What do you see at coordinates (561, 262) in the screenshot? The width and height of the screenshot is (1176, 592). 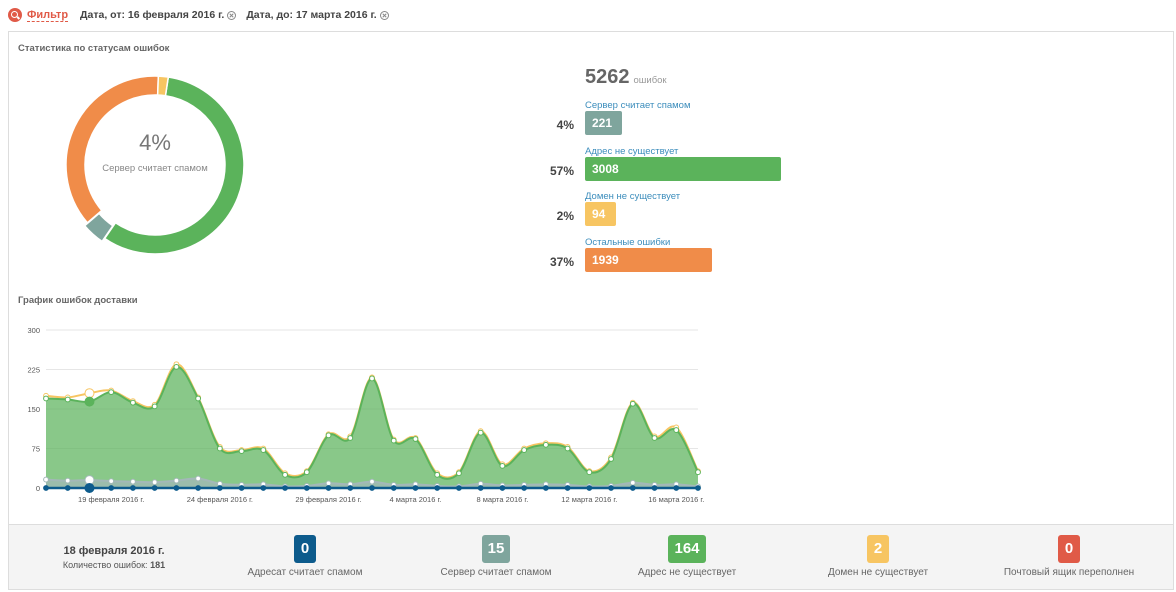 I see `stat-percent: 37%` at bounding box center [561, 262].